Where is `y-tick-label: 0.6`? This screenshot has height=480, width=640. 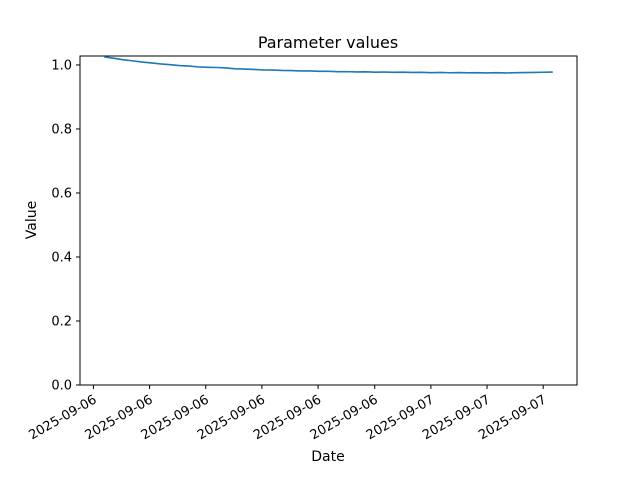 y-tick-label: 0.6 is located at coordinates (61, 193).